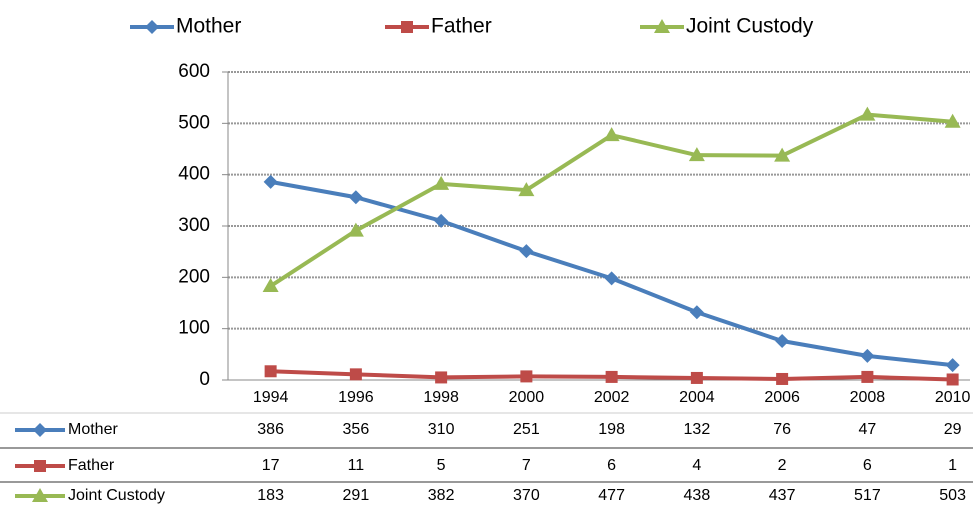 Image resolution: width=973 pixels, height=506 pixels. I want to click on table-cell: 11, so click(356, 465).